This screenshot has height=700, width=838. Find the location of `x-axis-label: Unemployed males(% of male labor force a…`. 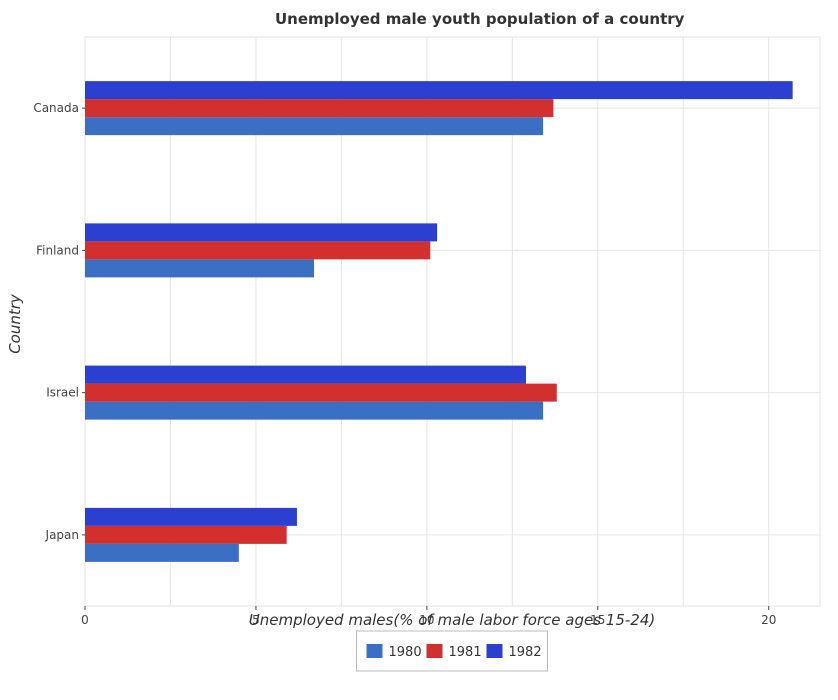

x-axis-label: Unemployed males(% of male labor force a… is located at coordinates (452, 620).